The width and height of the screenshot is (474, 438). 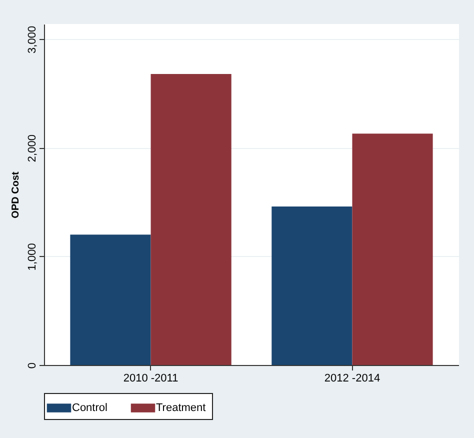 What do you see at coordinates (32, 40) in the screenshot?
I see `y-tick-label: 3,000` at bounding box center [32, 40].